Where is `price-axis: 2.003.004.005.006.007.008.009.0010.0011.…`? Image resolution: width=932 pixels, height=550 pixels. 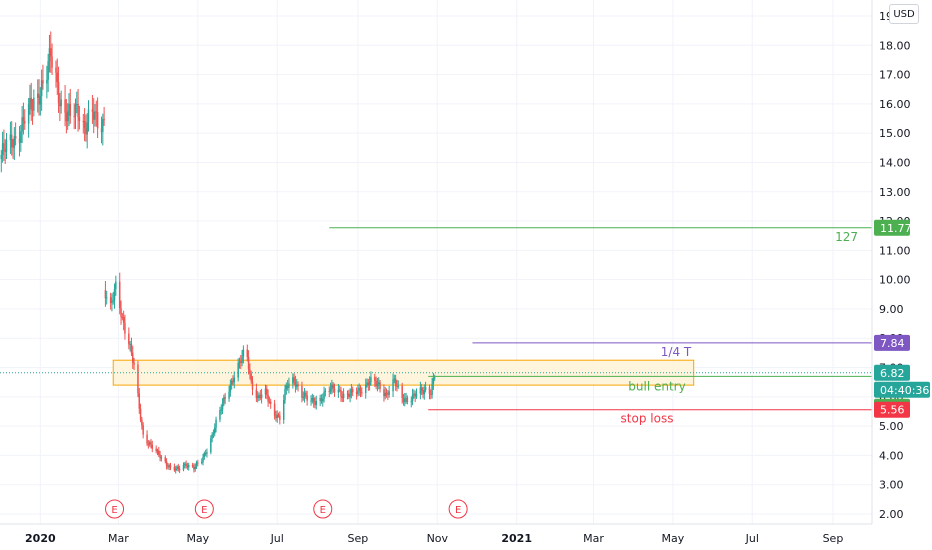 price-axis: 2.003.004.005.006.007.008.009.0010.0011.… is located at coordinates (895, 265).